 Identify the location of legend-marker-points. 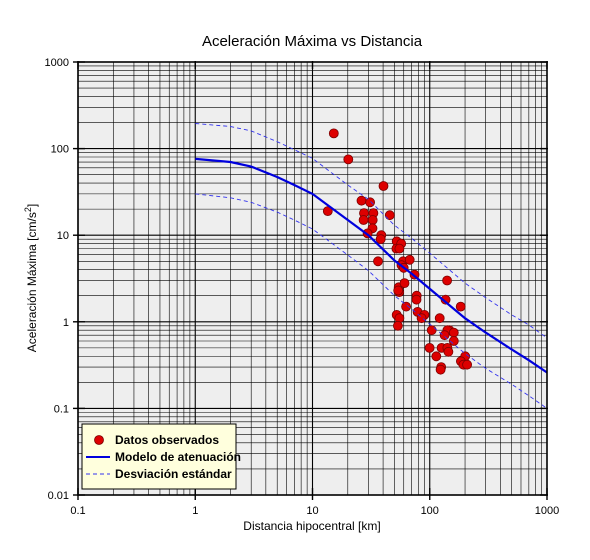
(99, 440).